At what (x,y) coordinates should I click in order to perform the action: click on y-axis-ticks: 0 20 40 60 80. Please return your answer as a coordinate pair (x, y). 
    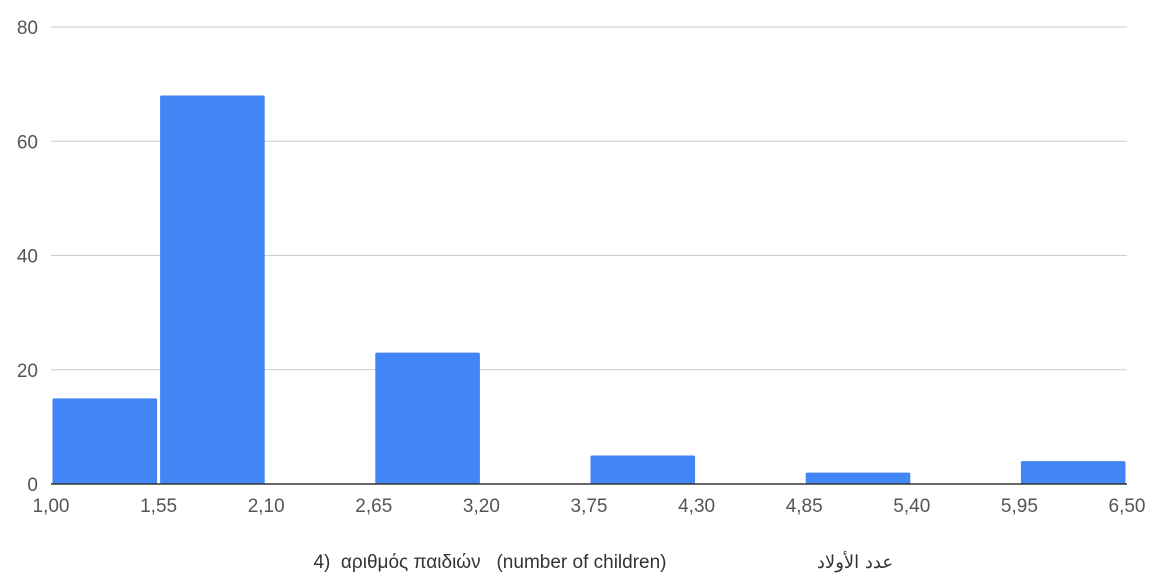
    Looking at the image, I should click on (27, 257).